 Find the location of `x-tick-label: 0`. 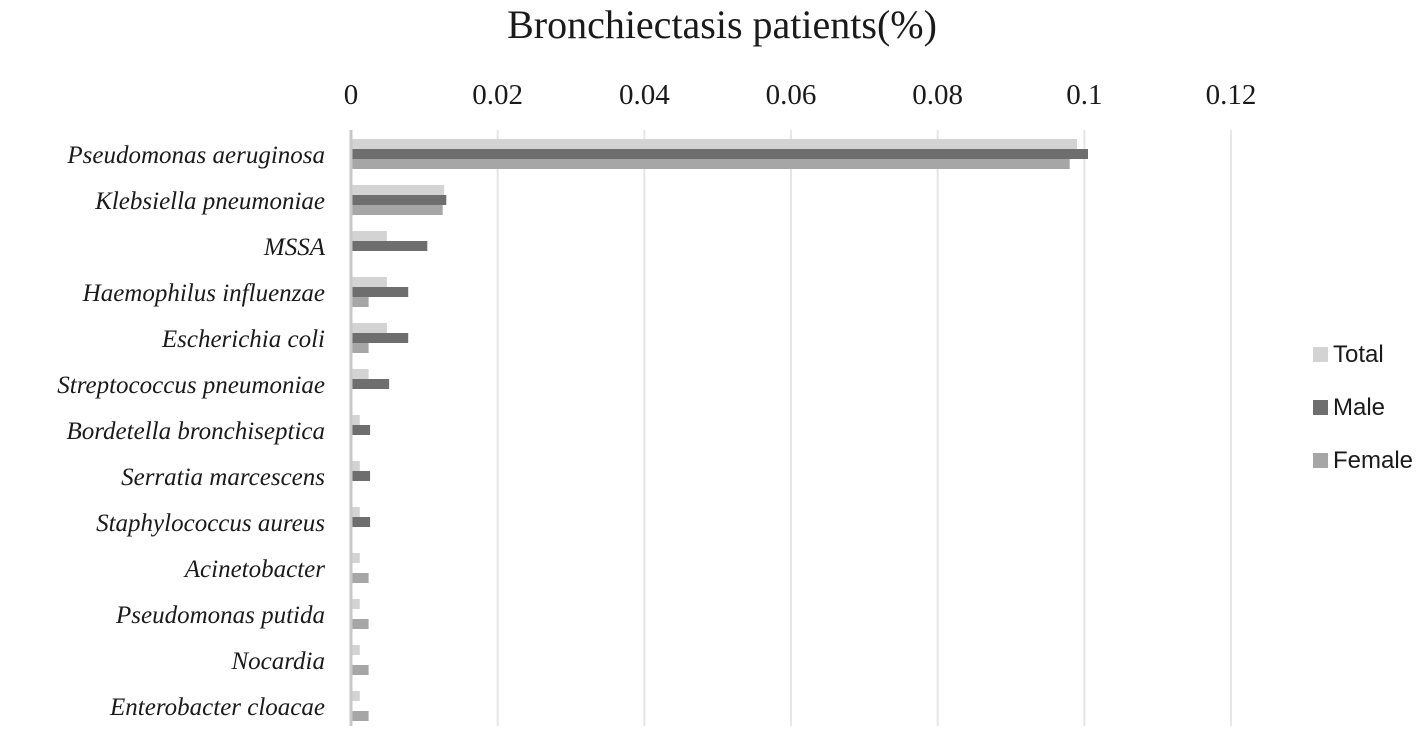

x-tick-label: 0 is located at coordinates (351, 95).